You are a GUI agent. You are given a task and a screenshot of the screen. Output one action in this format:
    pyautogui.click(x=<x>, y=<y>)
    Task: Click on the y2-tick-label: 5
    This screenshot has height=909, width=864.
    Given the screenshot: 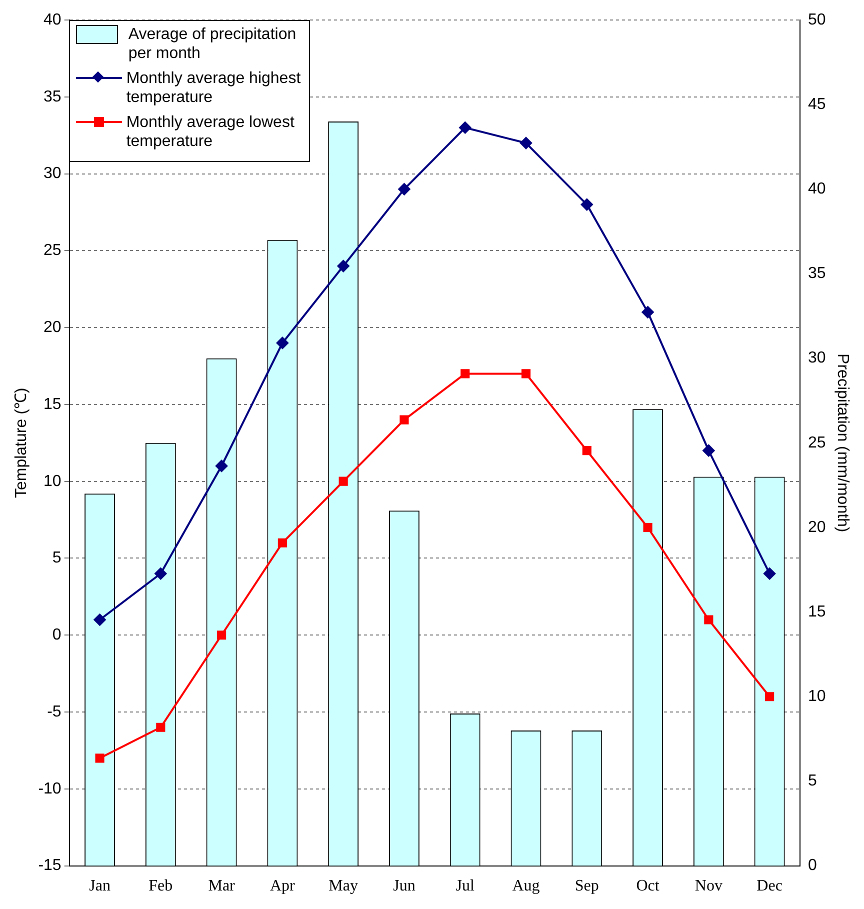 What is the action you would take?
    pyautogui.click(x=813, y=781)
    